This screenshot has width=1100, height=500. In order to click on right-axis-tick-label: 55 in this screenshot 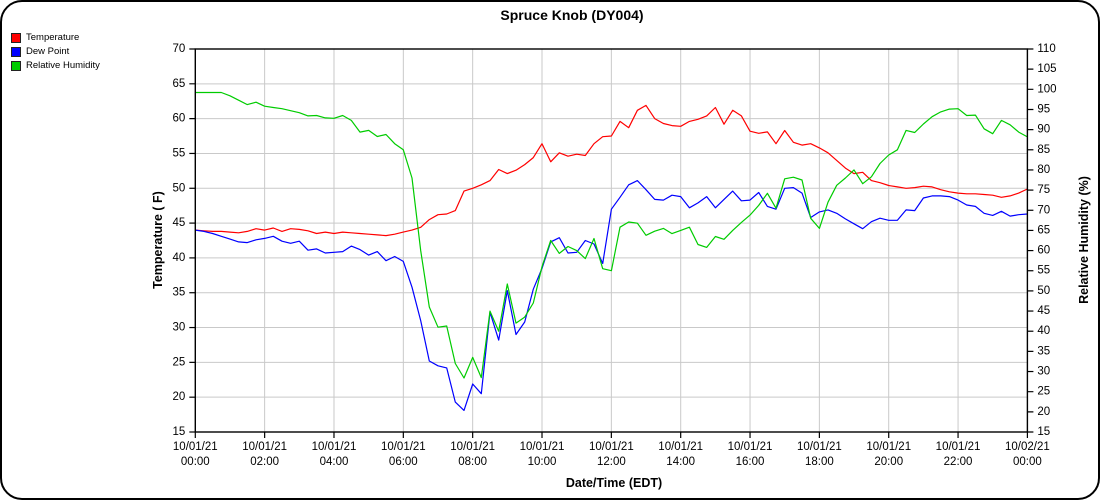, I will do `click(1043, 271)`.